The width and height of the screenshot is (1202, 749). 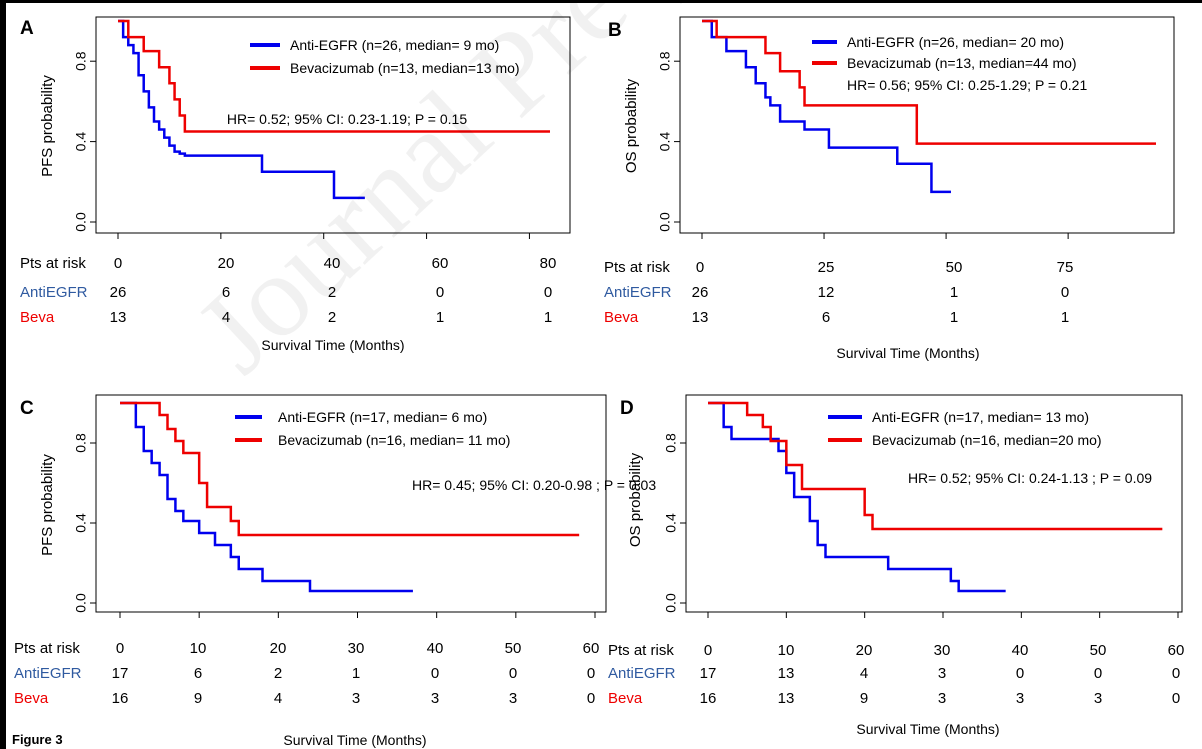 I want to click on figure-caption: Figure 3, so click(x=37, y=739).